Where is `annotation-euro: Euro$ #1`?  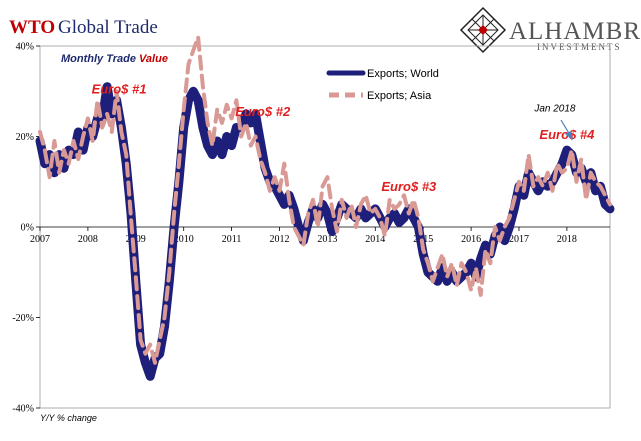 annotation-euro: Euro$ #1 is located at coordinates (119, 89).